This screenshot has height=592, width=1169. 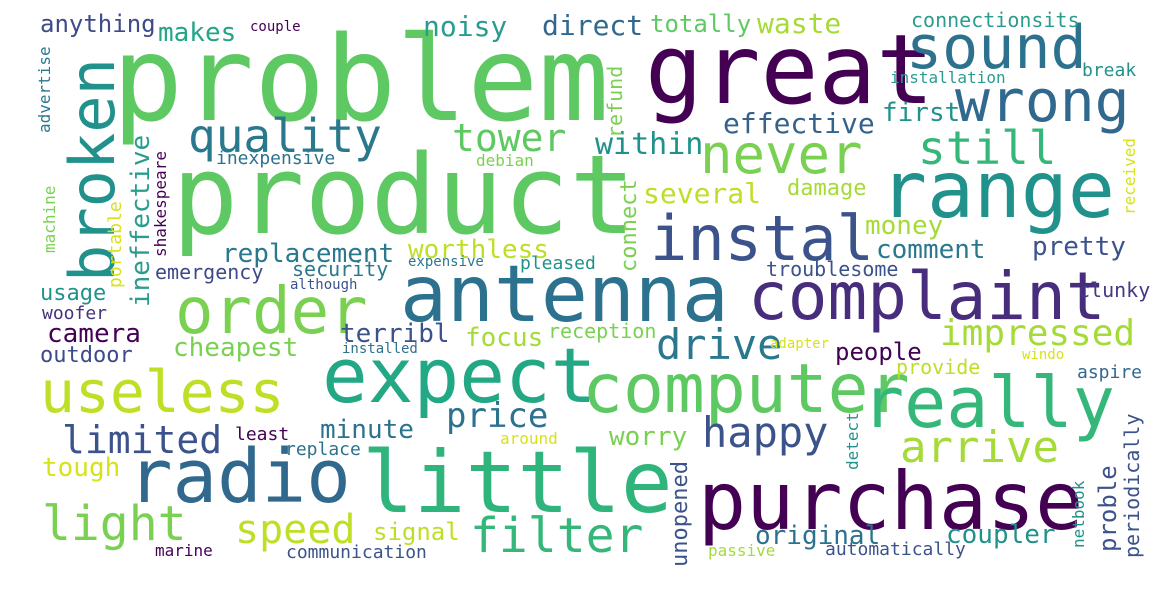 I want to click on word-cheapest: cheapest, so click(x=236, y=348).